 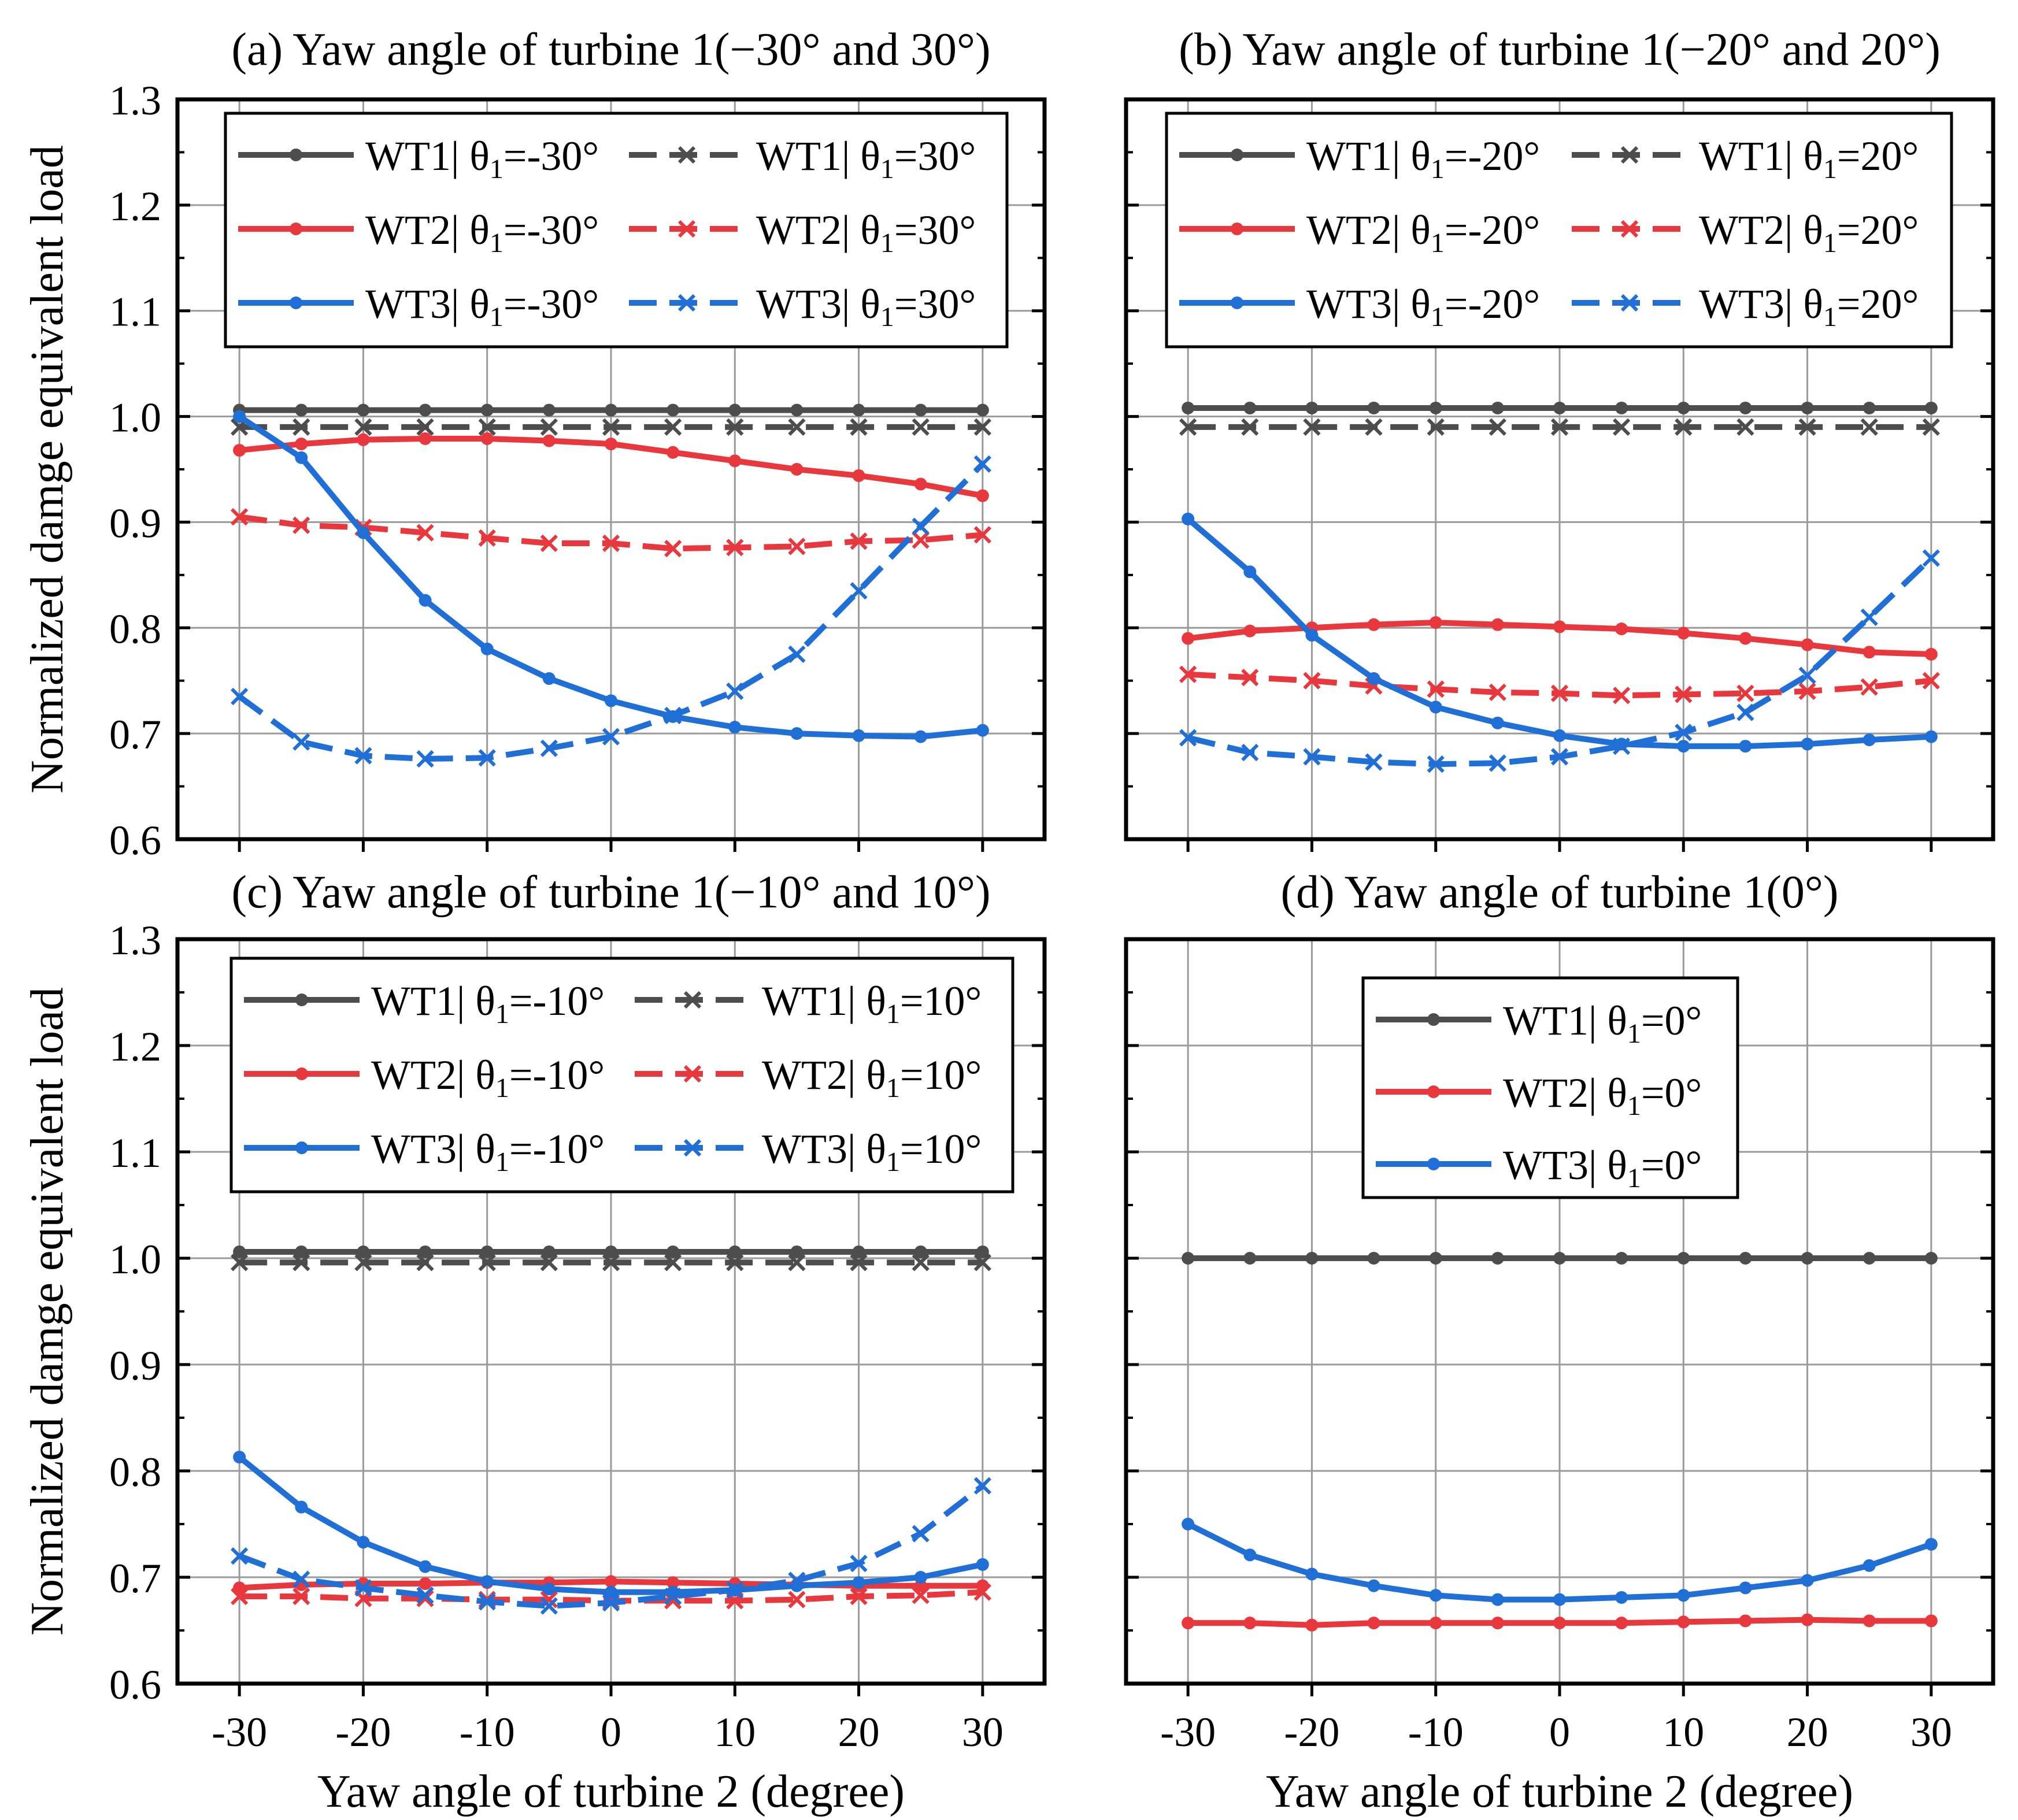 What do you see at coordinates (135, 523) in the screenshot?
I see `y-tick-label: 0.9` at bounding box center [135, 523].